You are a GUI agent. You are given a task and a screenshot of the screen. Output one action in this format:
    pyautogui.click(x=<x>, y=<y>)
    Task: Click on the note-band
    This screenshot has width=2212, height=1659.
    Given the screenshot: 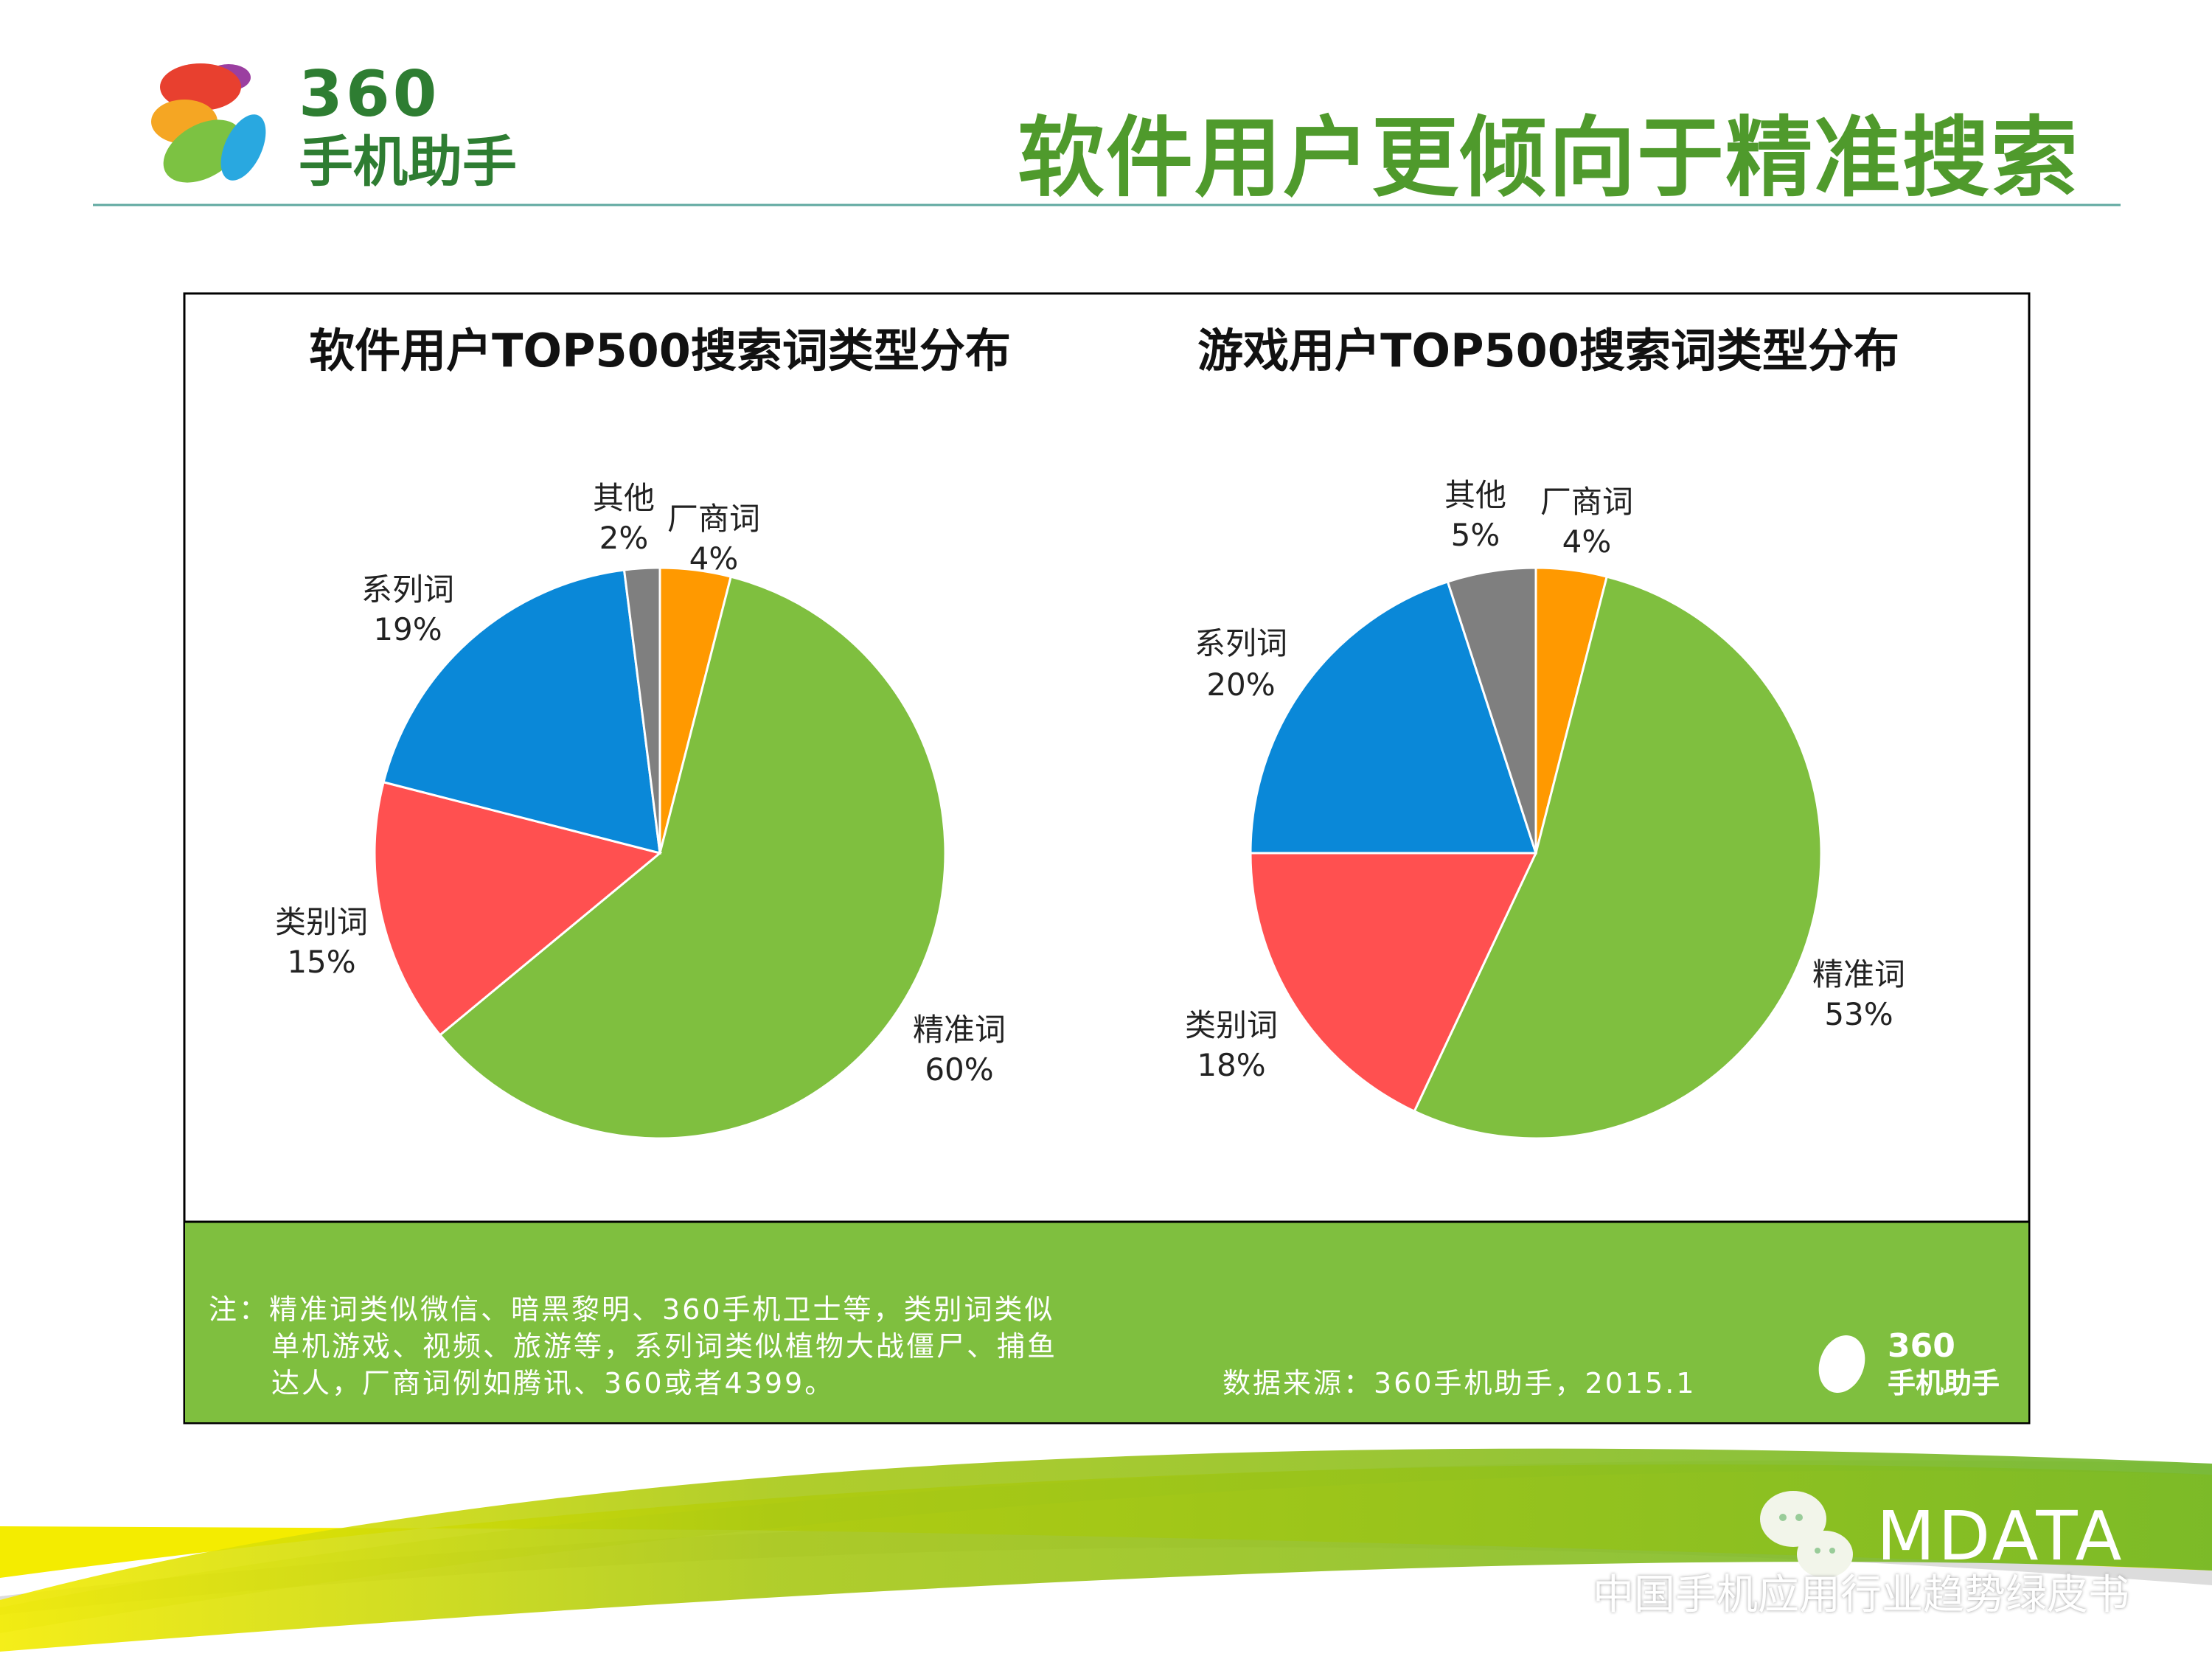 What is the action you would take?
    pyautogui.click(x=1106, y=1322)
    